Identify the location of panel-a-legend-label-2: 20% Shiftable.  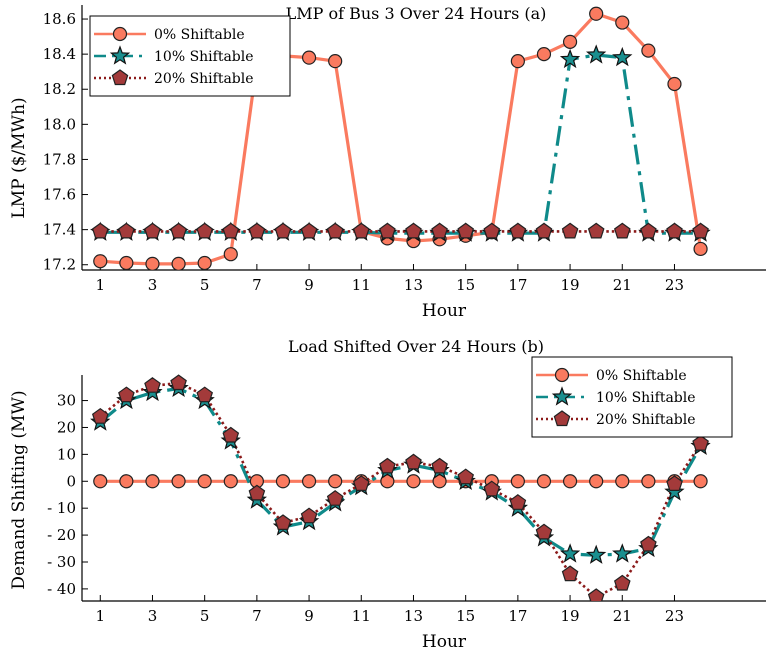
(204, 79).